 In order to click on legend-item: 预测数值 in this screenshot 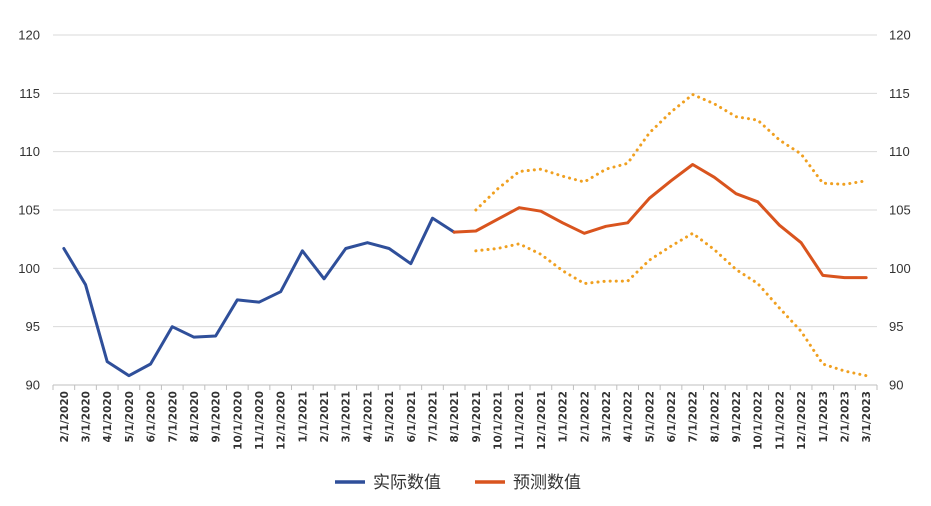, I will do `click(528, 483)`.